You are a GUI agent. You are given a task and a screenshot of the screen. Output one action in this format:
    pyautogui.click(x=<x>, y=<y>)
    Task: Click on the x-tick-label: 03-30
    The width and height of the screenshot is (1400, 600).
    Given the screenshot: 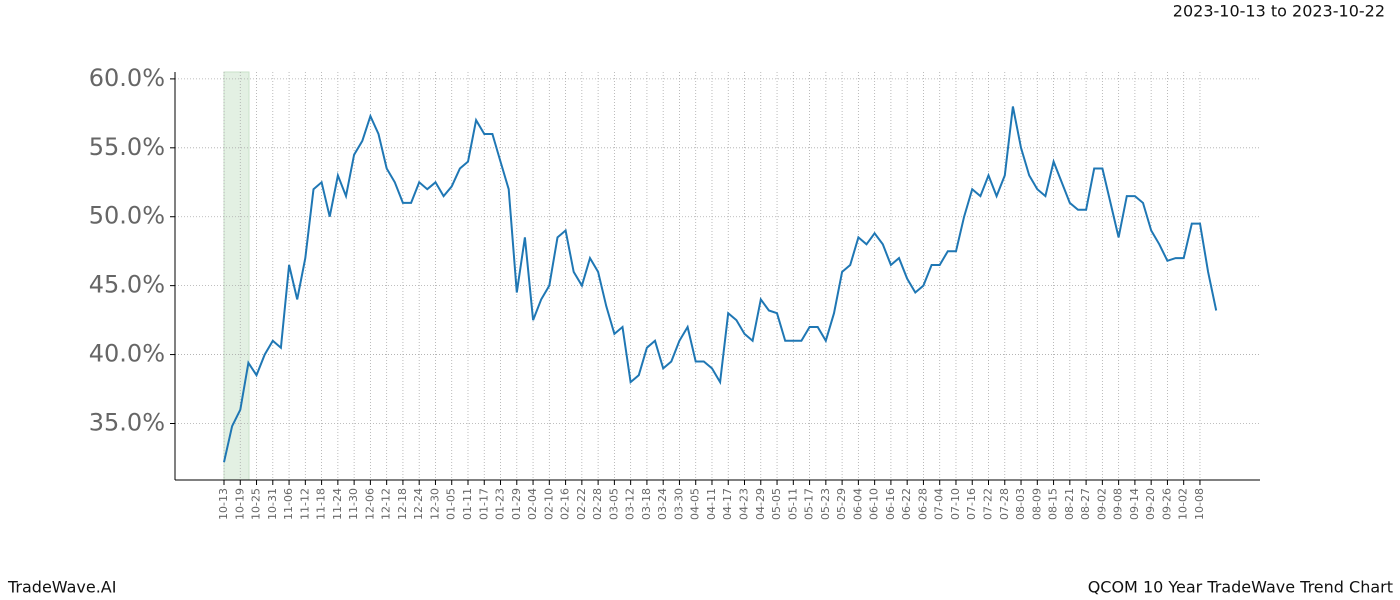 What is the action you would take?
    pyautogui.click(x=678, y=504)
    